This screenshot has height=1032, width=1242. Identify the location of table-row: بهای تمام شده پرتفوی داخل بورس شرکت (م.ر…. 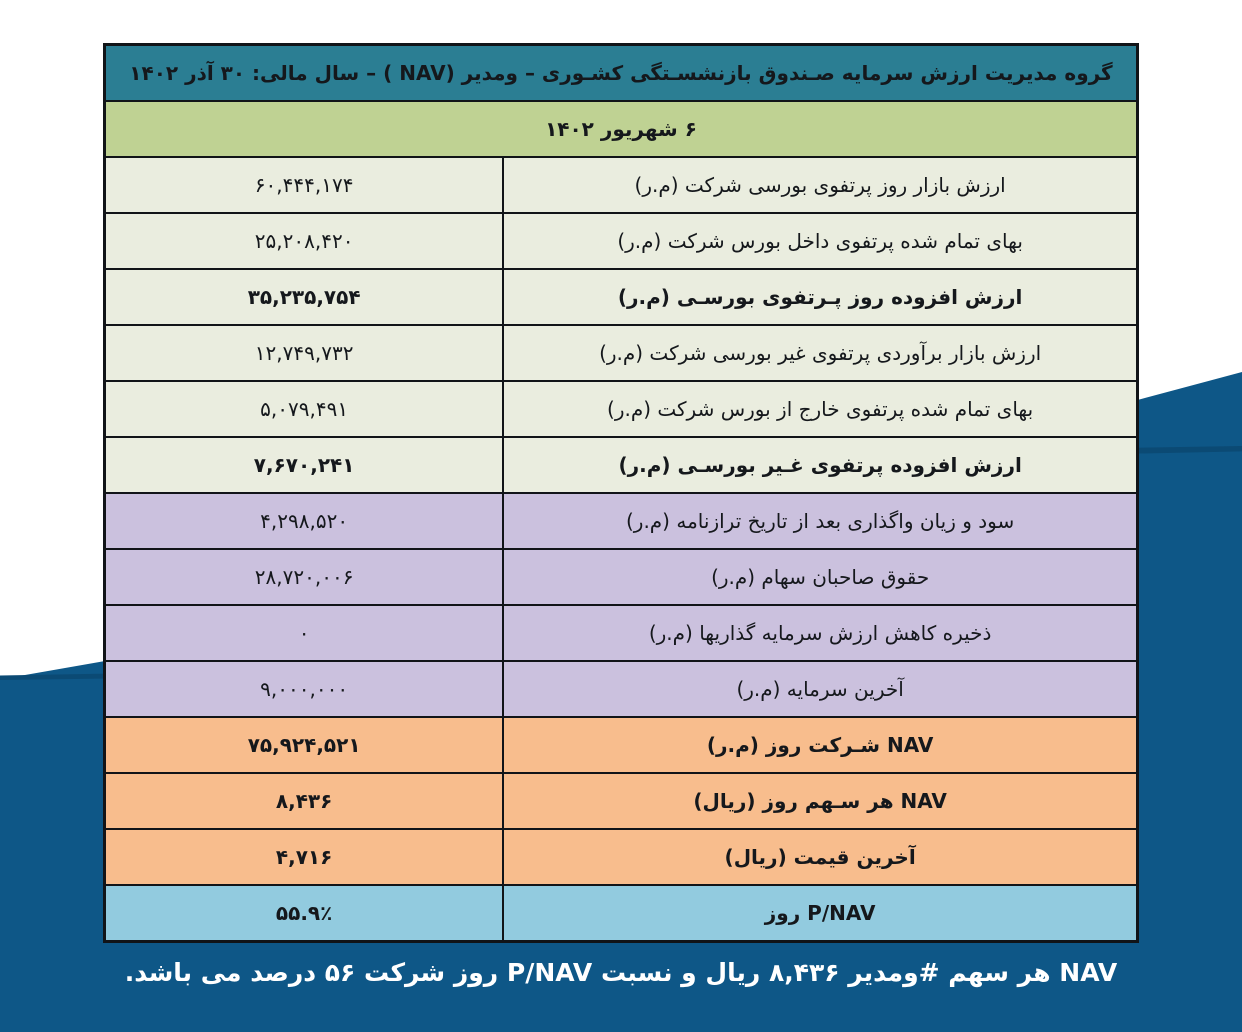
(621, 241).